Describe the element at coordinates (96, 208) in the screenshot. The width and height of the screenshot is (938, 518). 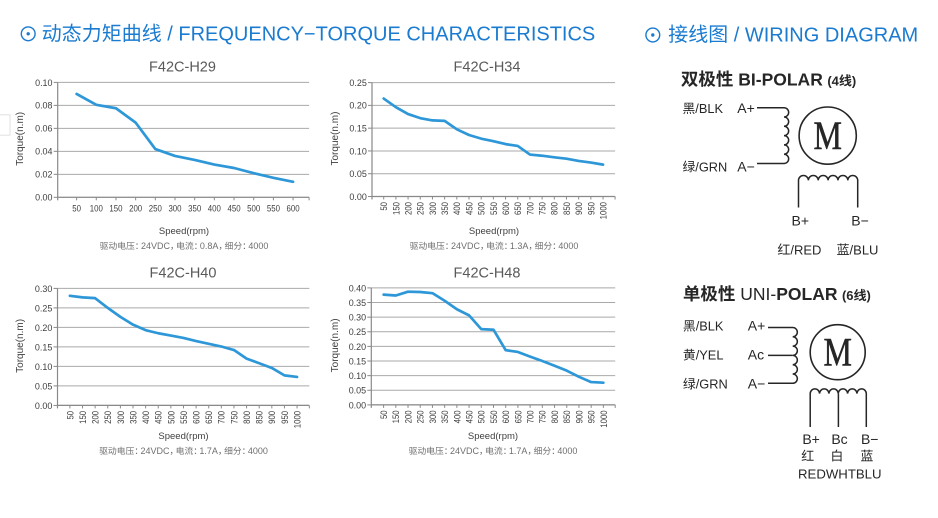
I see `svg-text: 100` at that location.